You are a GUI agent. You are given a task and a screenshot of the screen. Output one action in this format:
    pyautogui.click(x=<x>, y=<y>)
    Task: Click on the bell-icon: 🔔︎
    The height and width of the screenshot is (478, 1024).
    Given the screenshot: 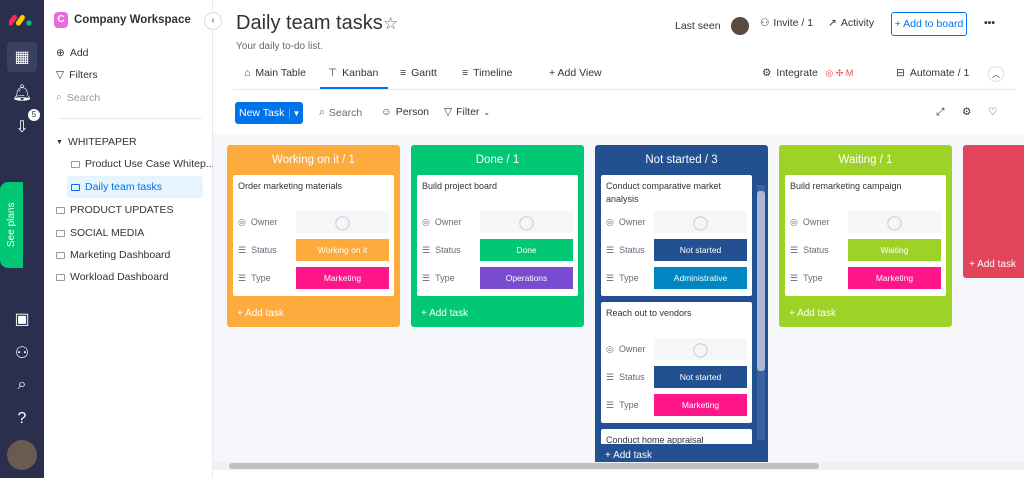 What is the action you would take?
    pyautogui.click(x=22, y=93)
    